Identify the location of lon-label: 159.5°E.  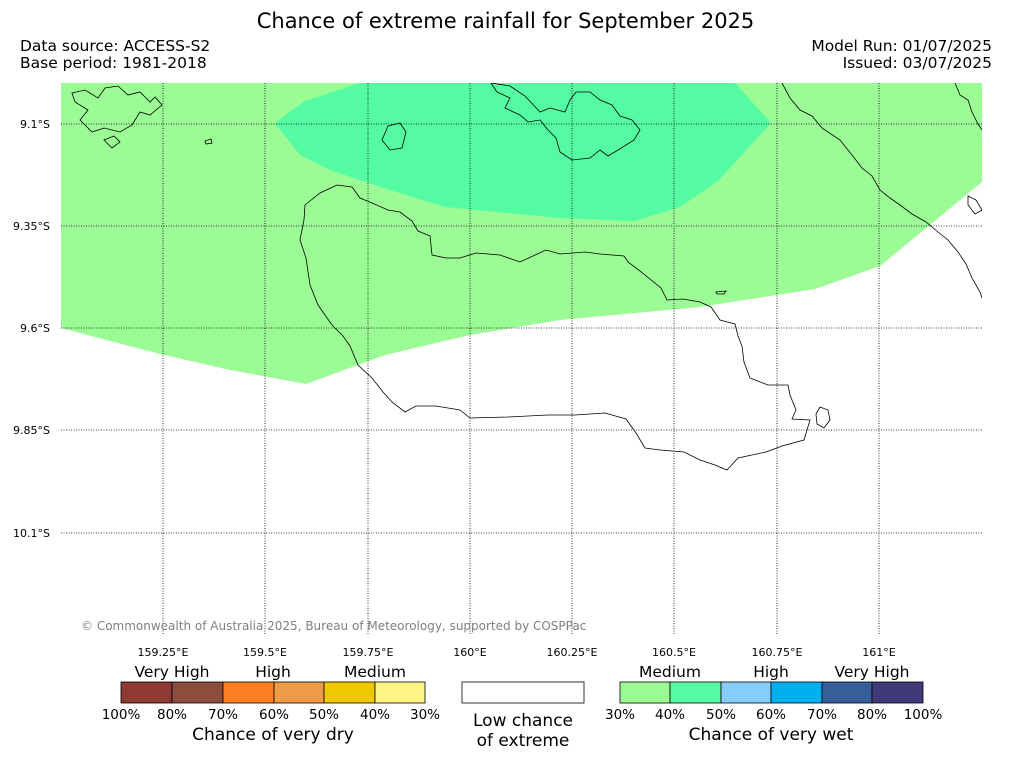
(265, 652).